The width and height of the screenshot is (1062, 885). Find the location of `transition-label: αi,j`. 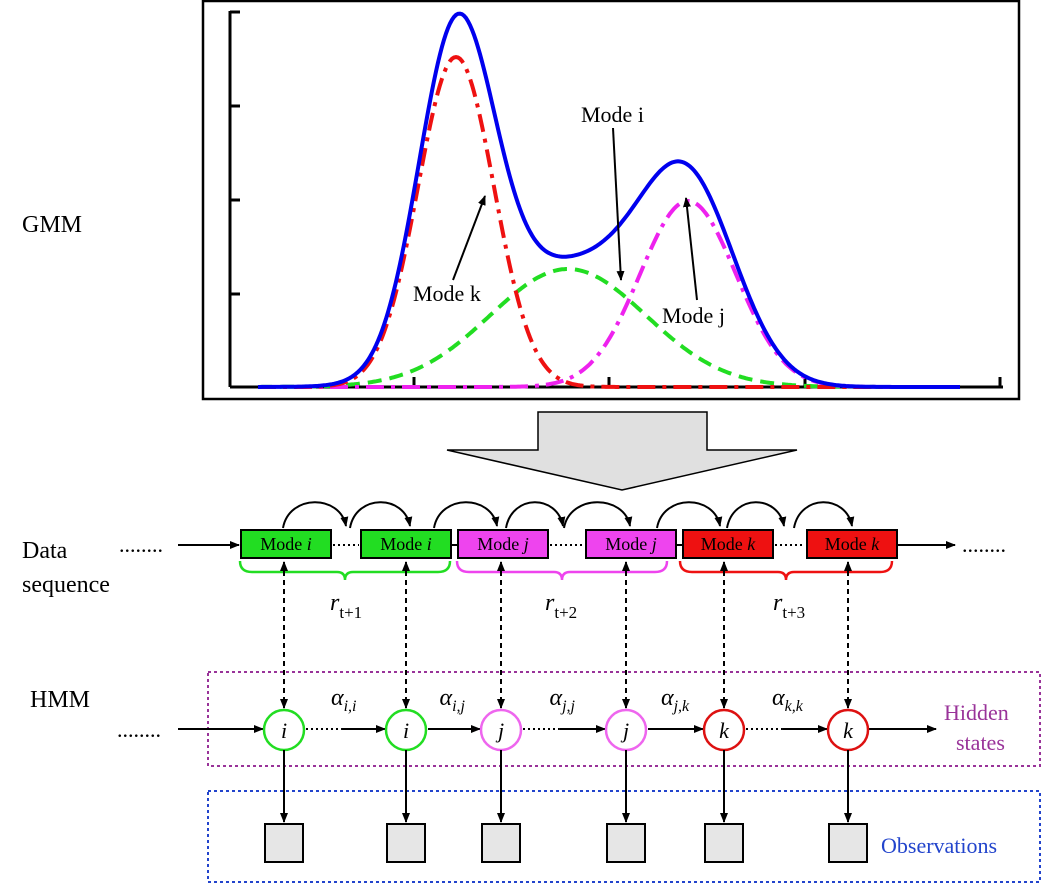

transition-label: αi,j is located at coordinates (453, 700).